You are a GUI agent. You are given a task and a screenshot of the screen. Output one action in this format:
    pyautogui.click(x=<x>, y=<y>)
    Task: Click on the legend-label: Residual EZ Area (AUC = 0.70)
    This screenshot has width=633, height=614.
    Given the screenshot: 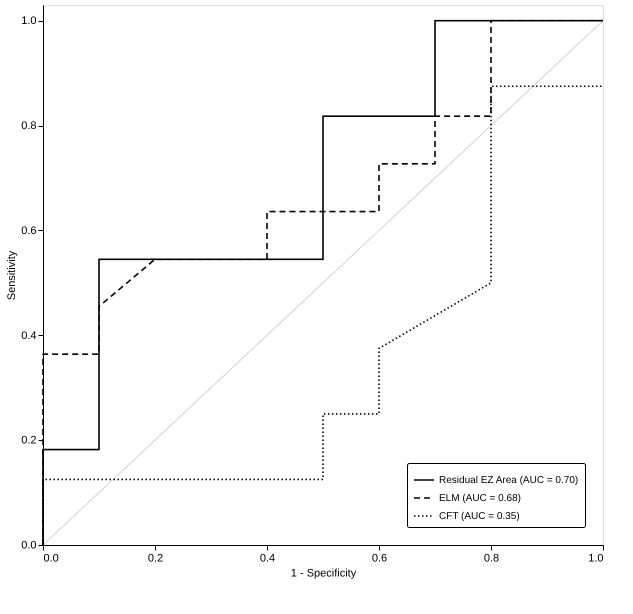 What is the action you would take?
    pyautogui.click(x=508, y=480)
    